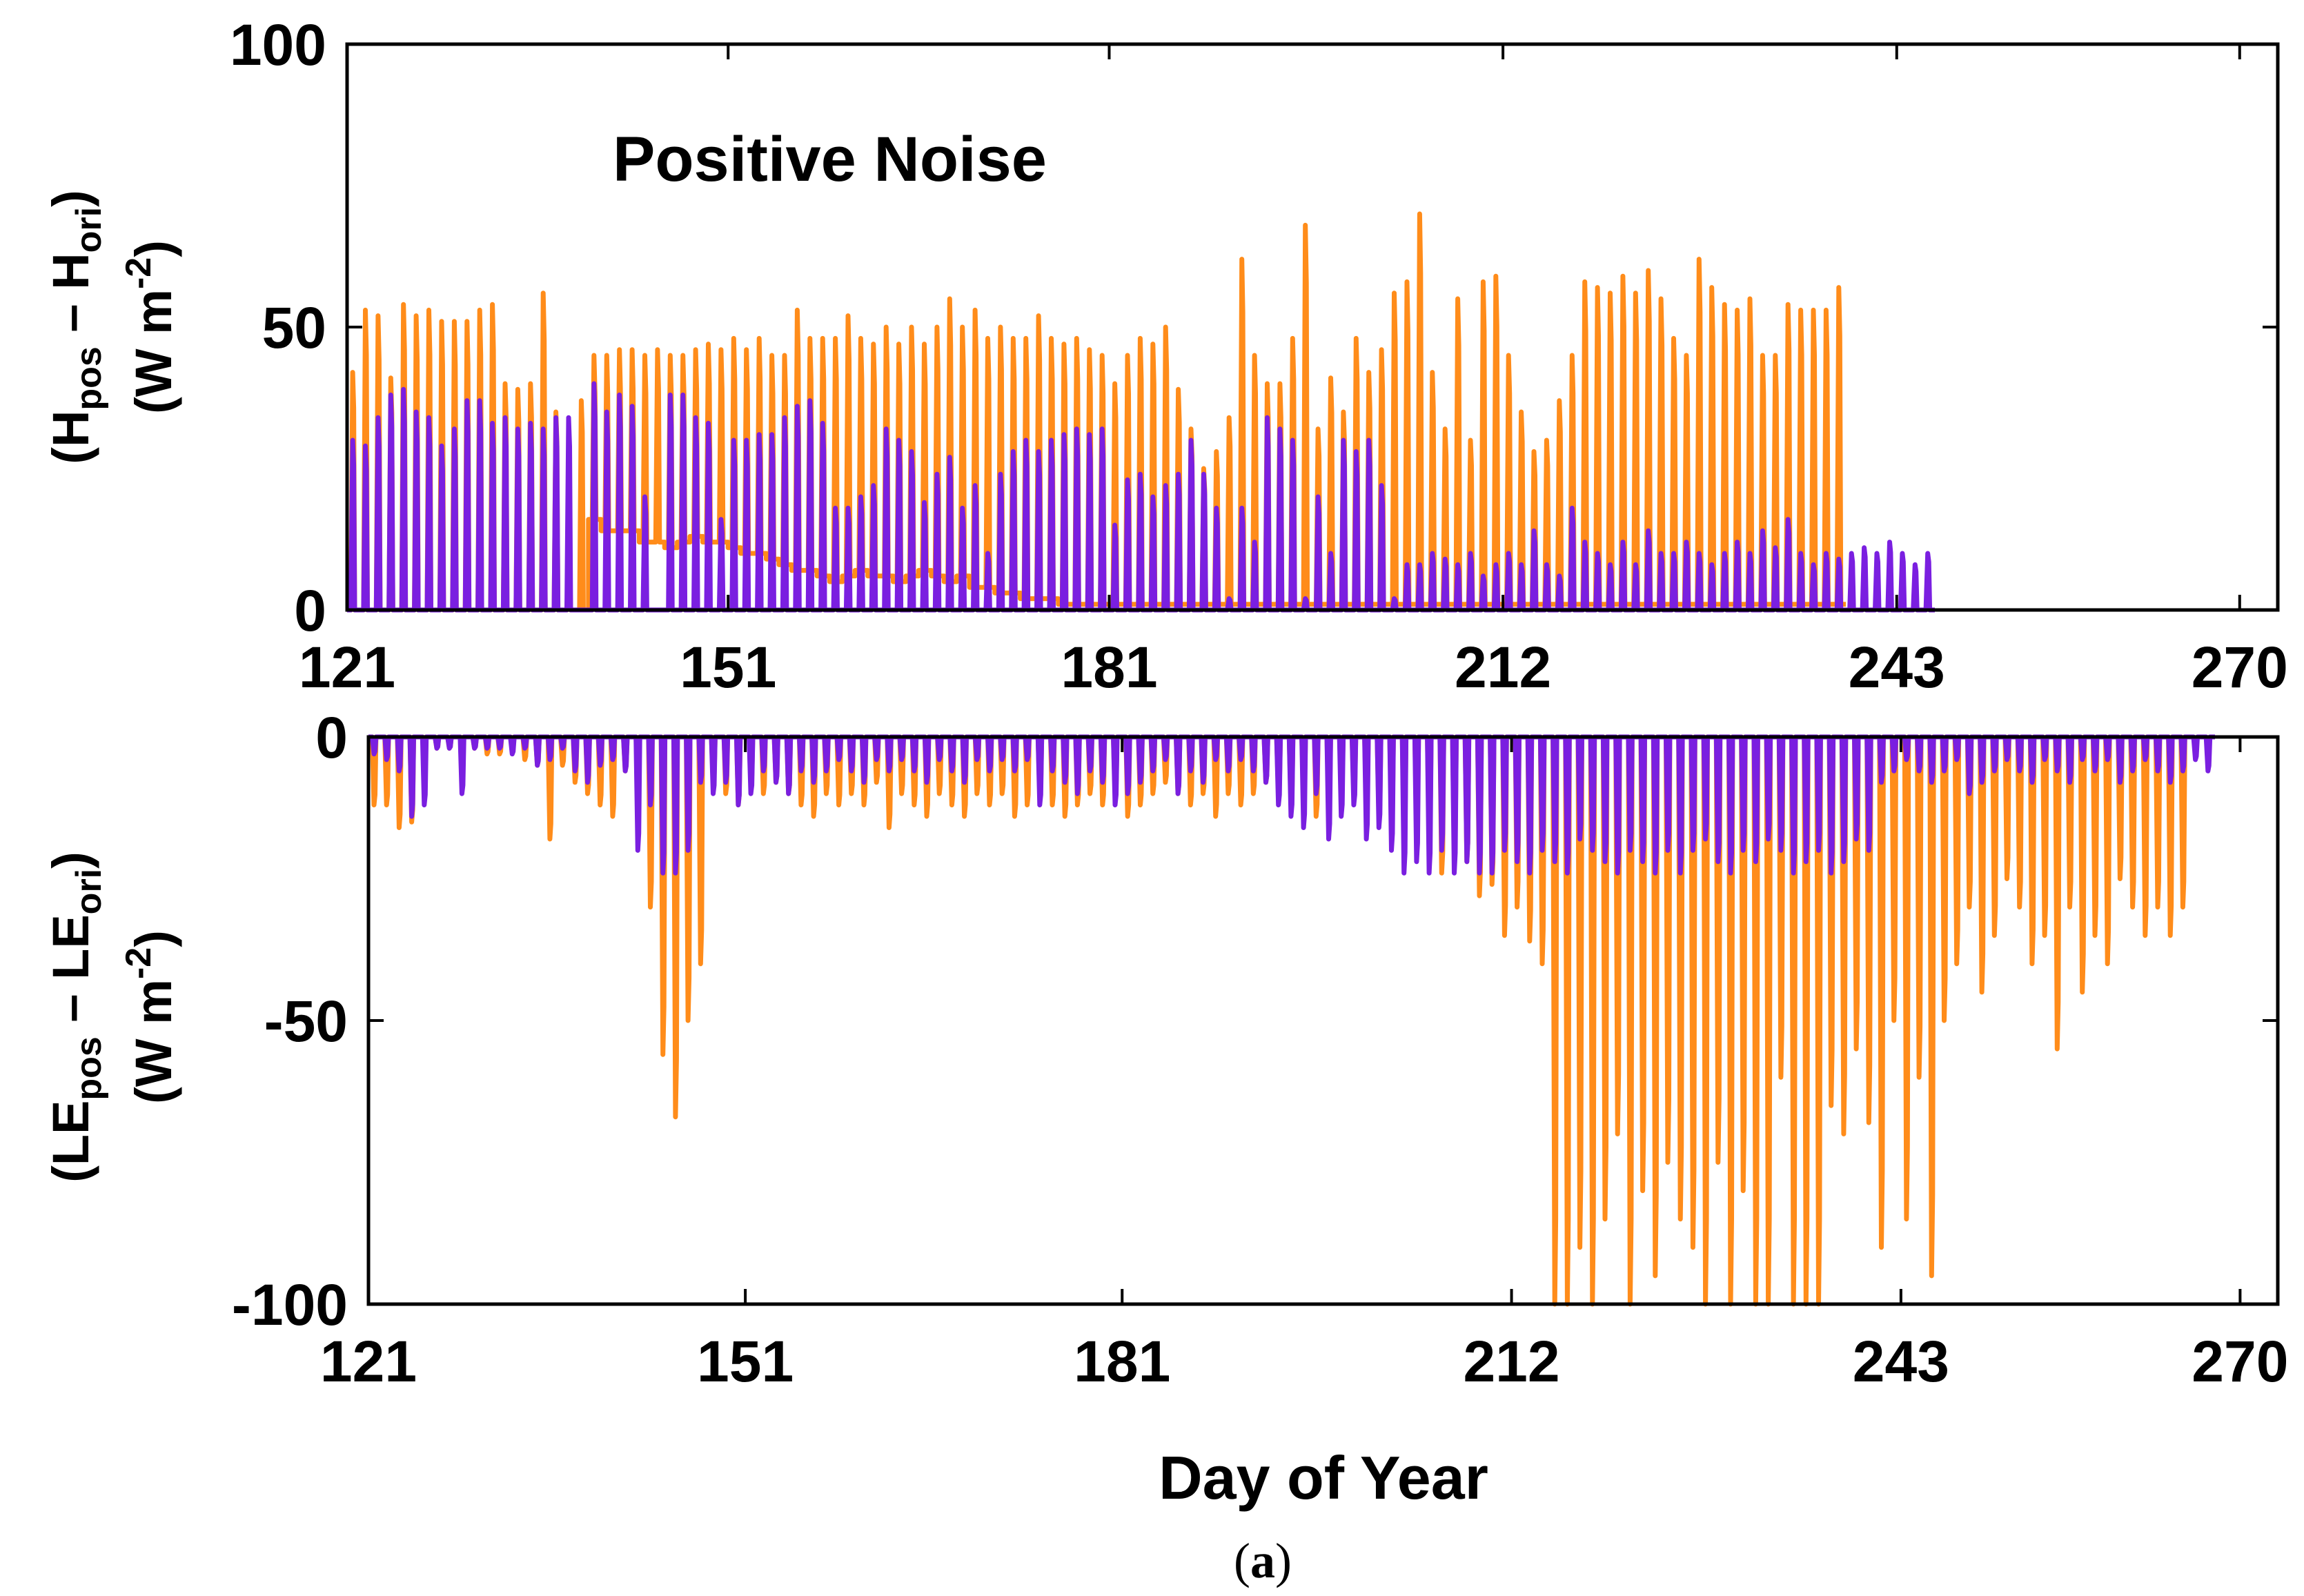 The width and height of the screenshot is (2304, 1596). What do you see at coordinates (278, 44) in the screenshot?
I see `top-ytick-label: 100` at bounding box center [278, 44].